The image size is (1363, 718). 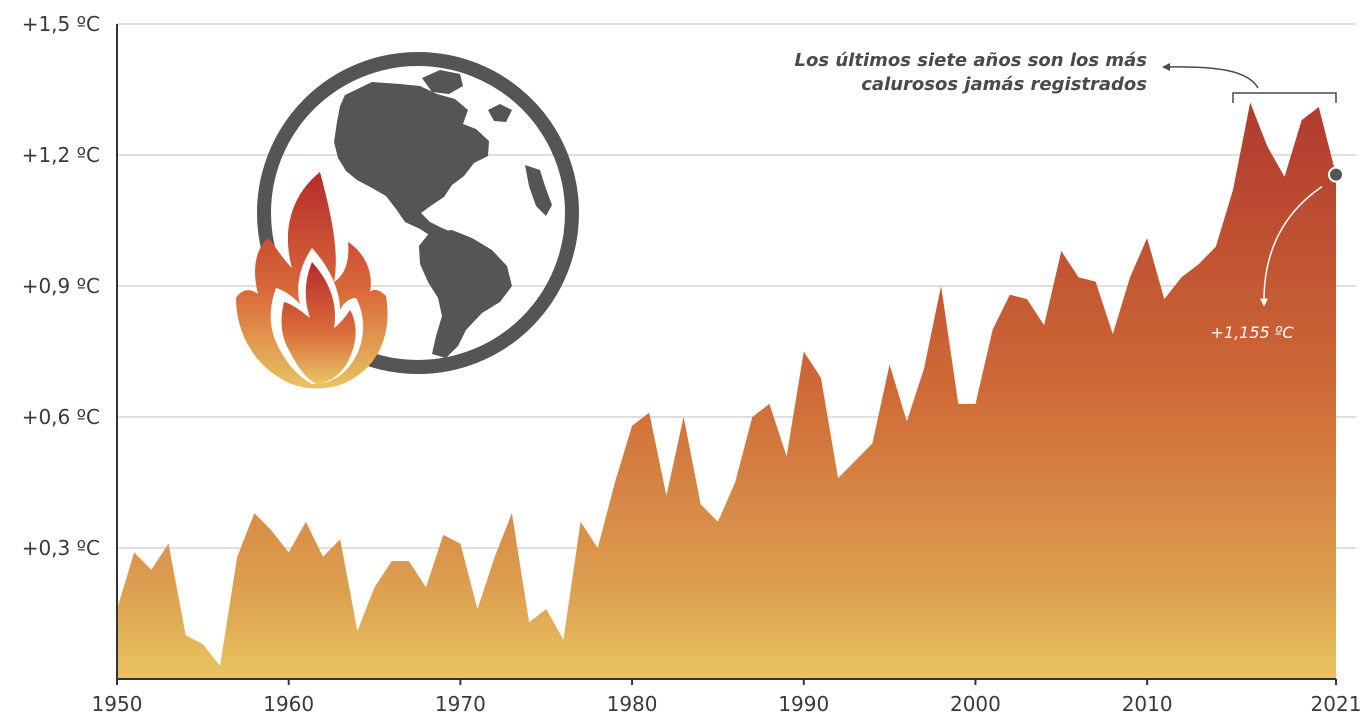 I want to click on x-tick-label: 2021, so click(x=1336, y=704).